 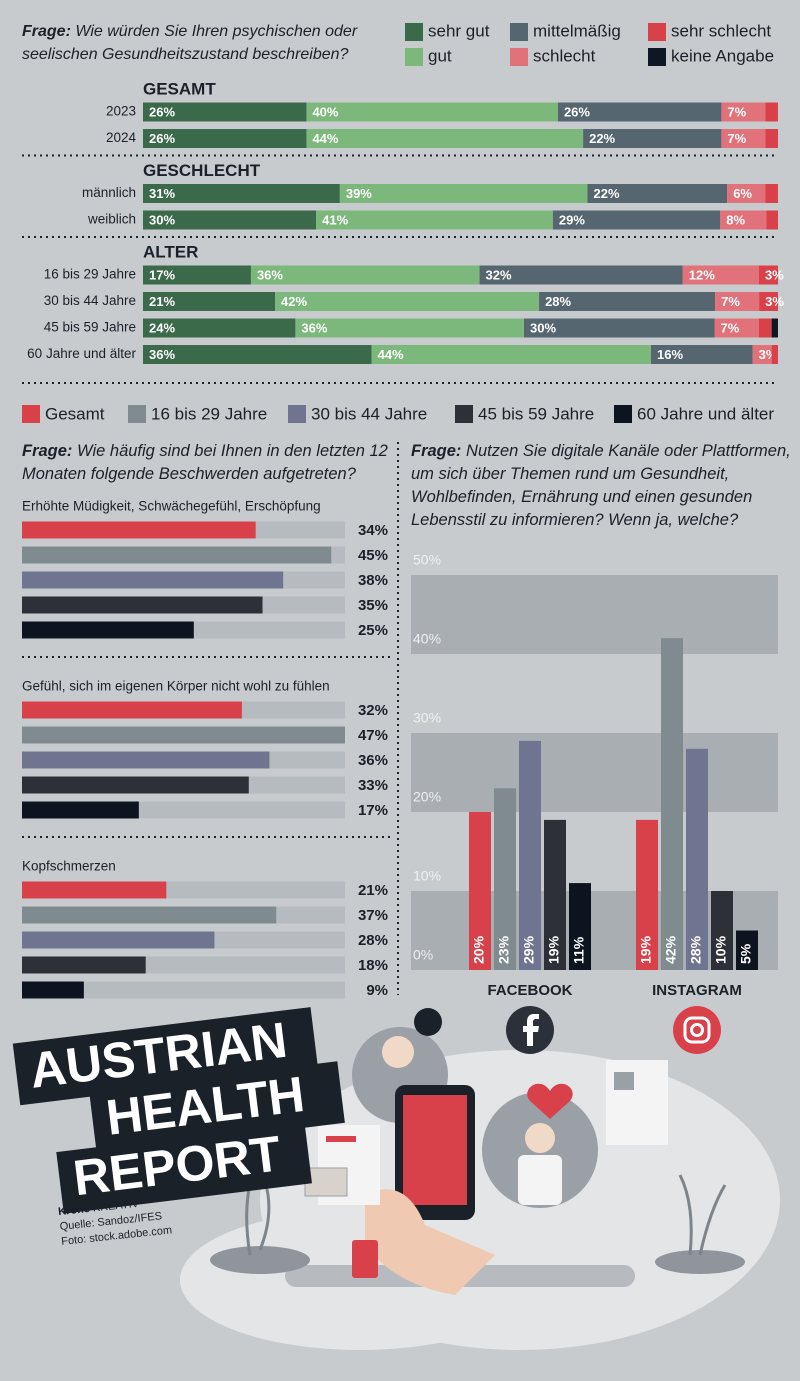 What do you see at coordinates (183, 990) in the screenshot?
I see `bar-track` at bounding box center [183, 990].